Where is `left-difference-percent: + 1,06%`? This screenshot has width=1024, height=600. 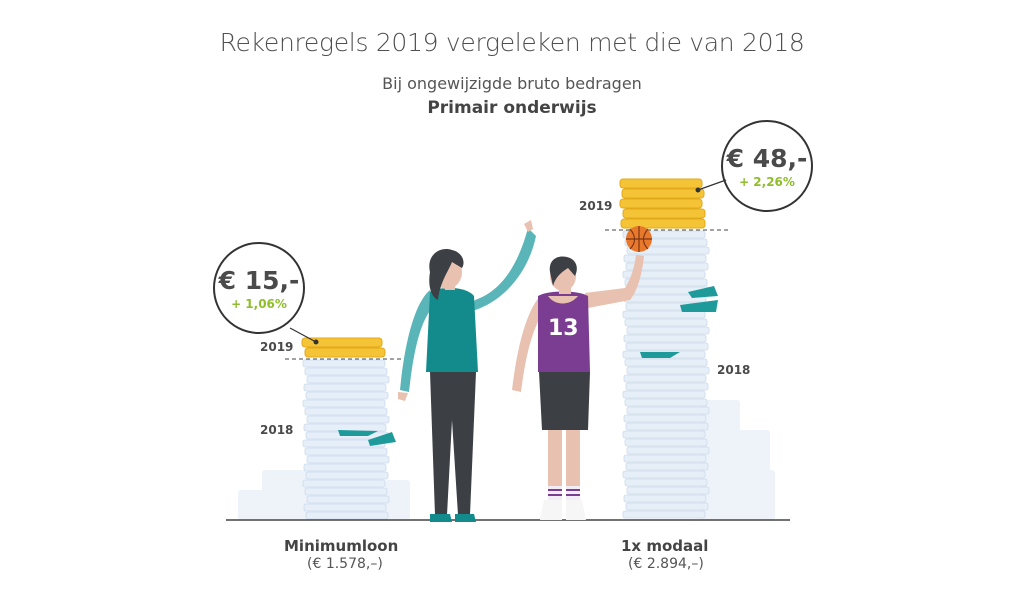
left-difference-percent: + 1,06% is located at coordinates (259, 304).